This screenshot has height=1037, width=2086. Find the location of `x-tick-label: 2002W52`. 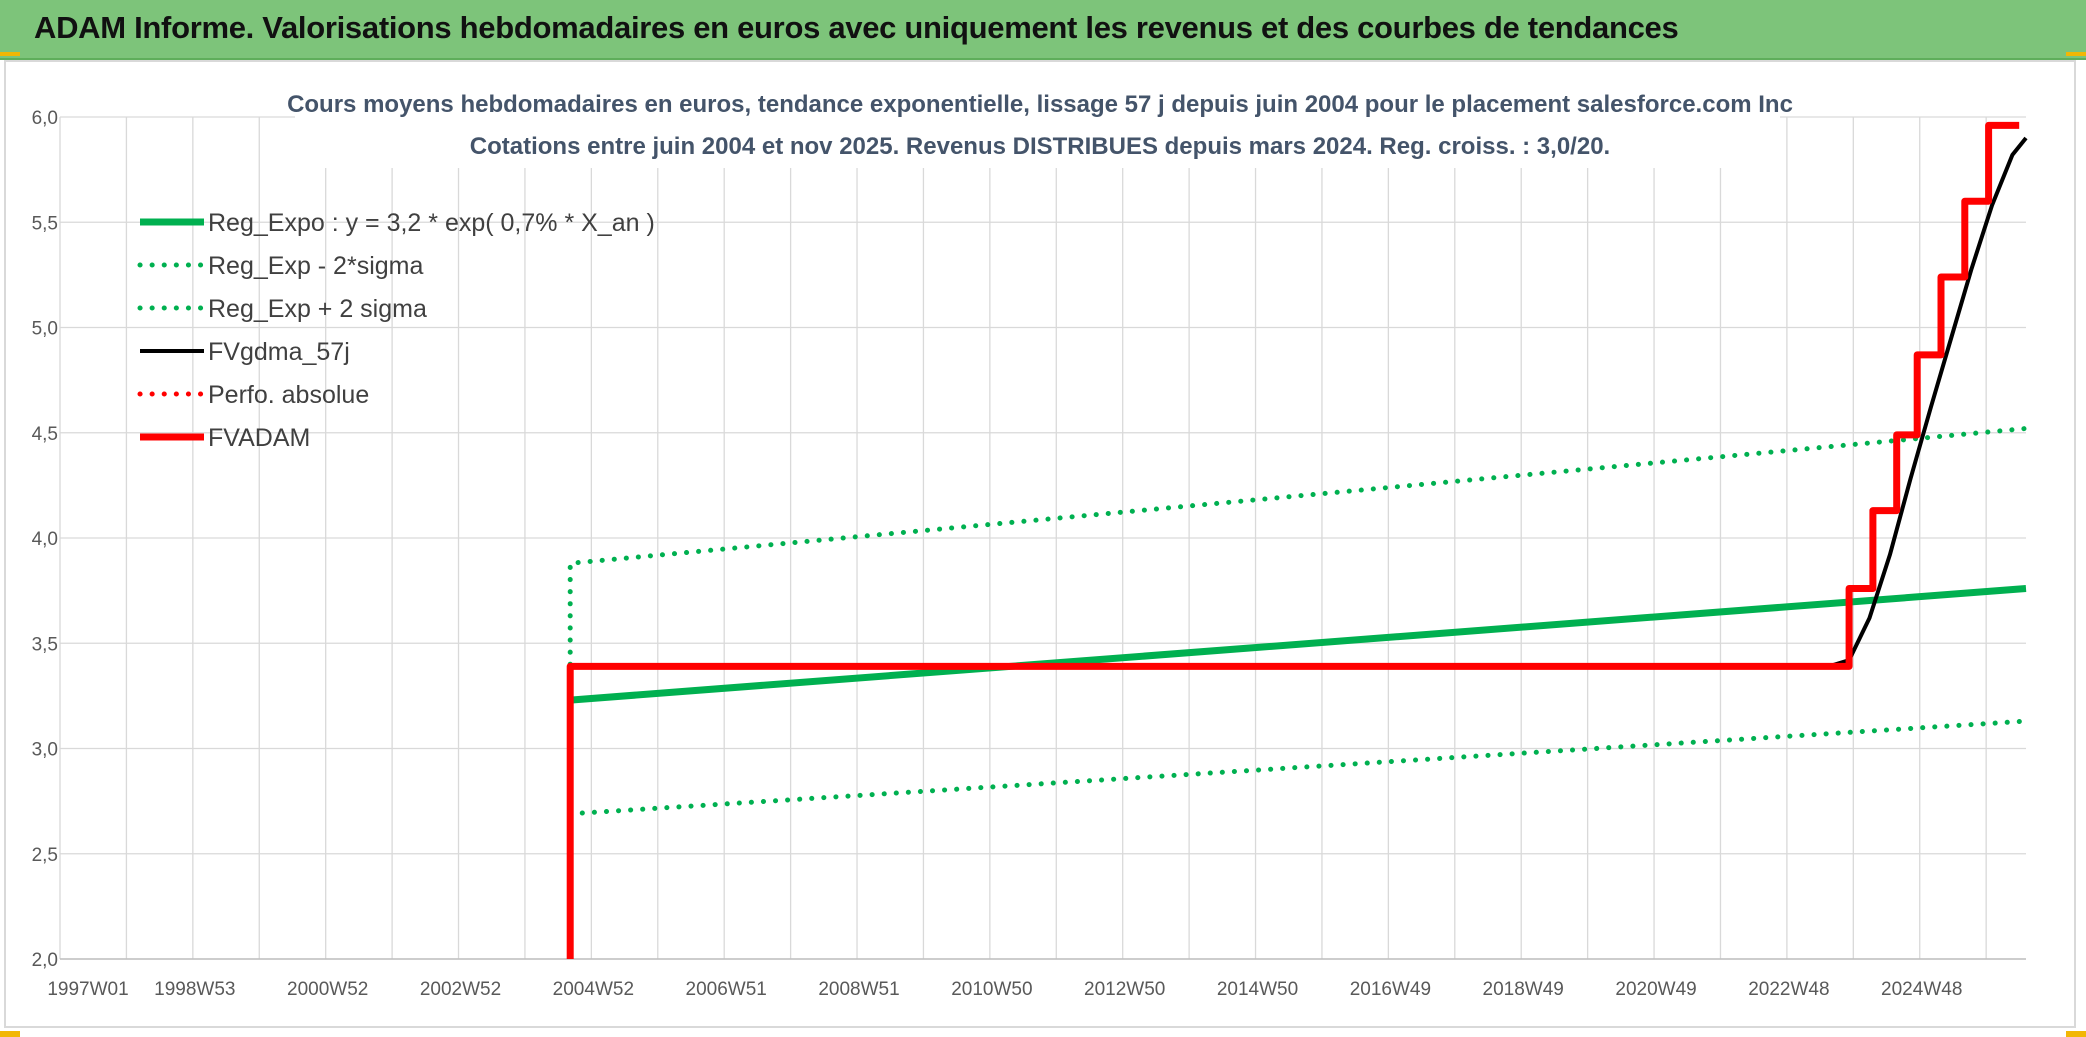

x-tick-label: 2002W52 is located at coordinates (460, 989).